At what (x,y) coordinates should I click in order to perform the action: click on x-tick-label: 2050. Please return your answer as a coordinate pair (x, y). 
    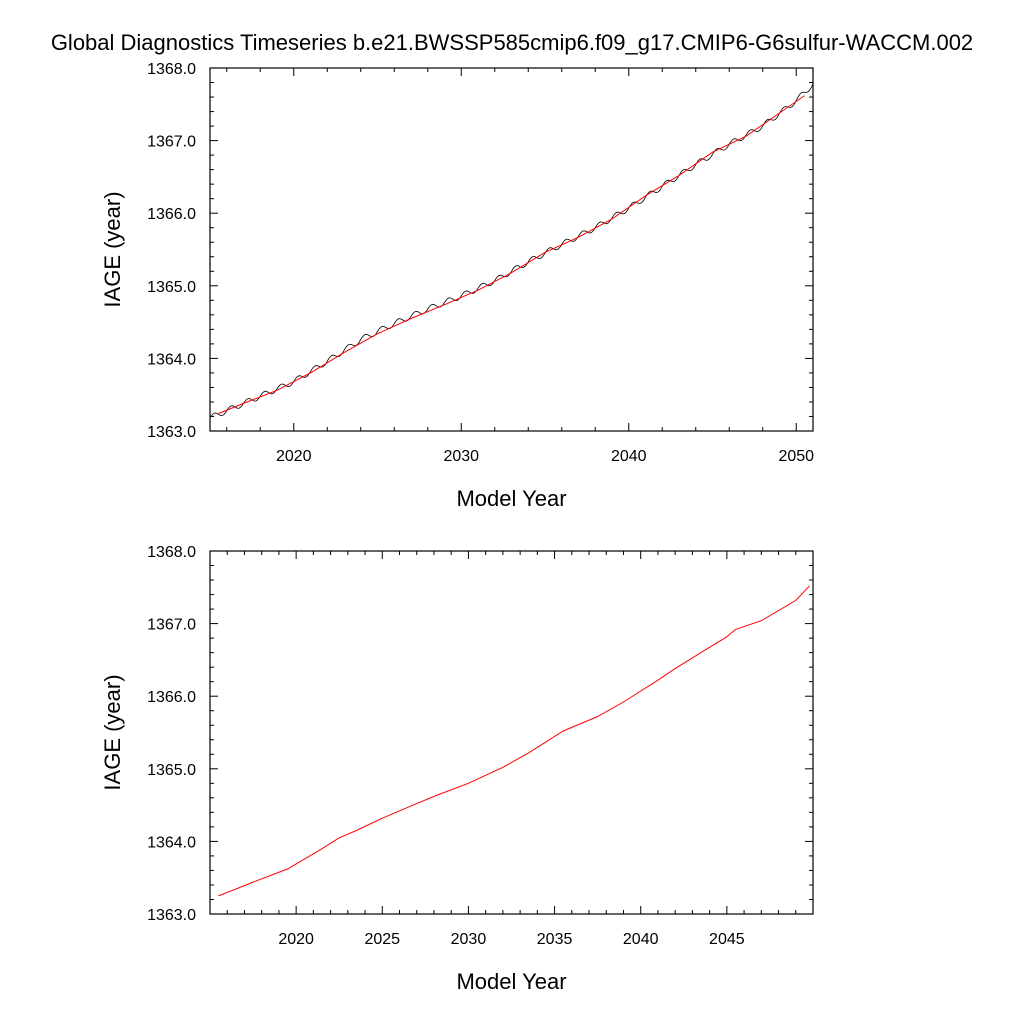
    Looking at the image, I should click on (796, 456).